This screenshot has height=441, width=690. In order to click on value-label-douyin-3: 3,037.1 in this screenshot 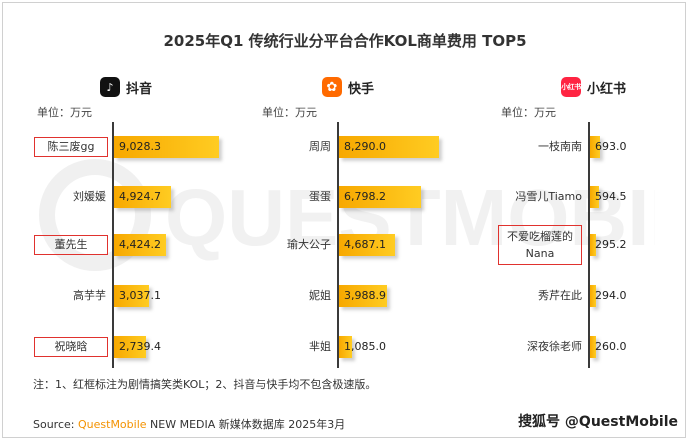, I will do `click(140, 295)`.